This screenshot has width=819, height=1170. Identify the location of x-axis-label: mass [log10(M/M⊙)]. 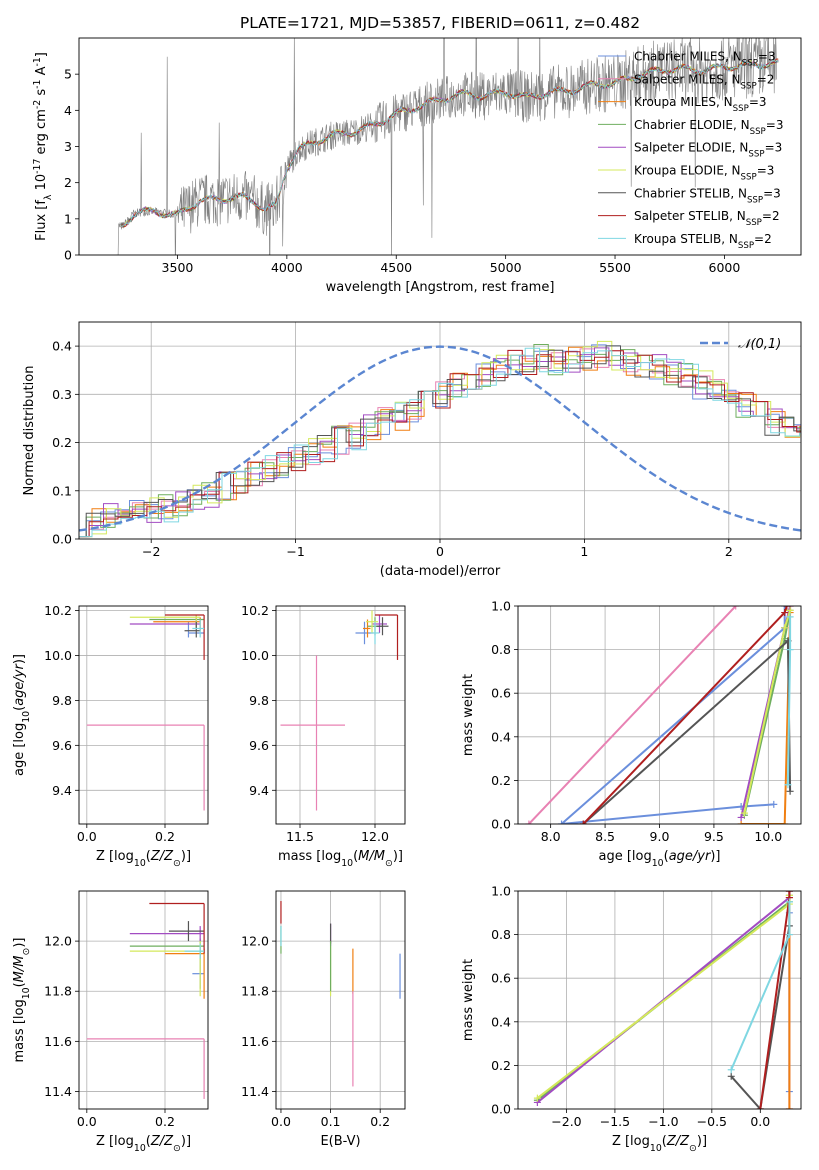
(340, 859).